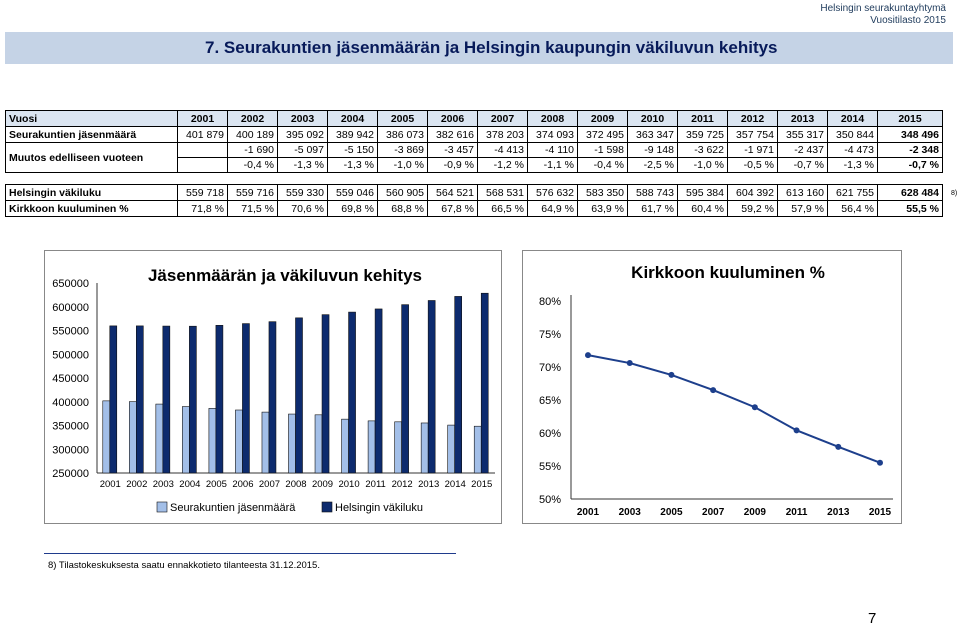 The image size is (960, 627). Describe the element at coordinates (379, 508) in the screenshot. I see `legend-label: Helsingin väkiluku` at that location.